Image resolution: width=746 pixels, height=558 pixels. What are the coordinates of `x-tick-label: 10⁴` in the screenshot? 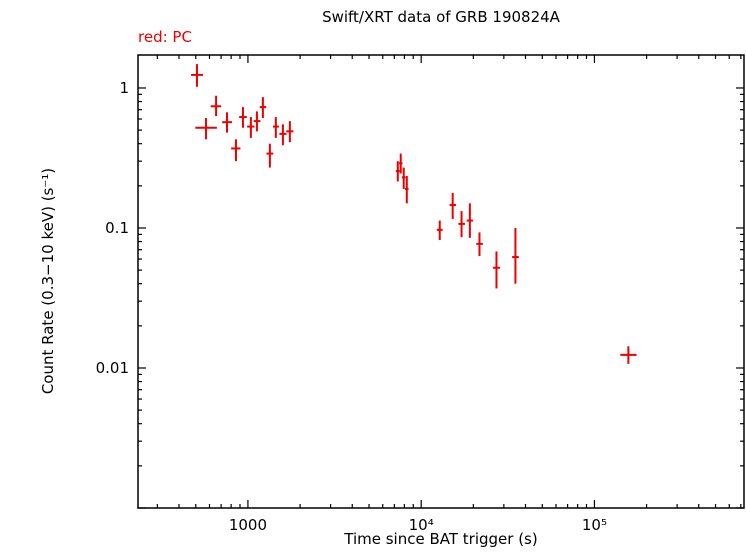 It's located at (421, 525).